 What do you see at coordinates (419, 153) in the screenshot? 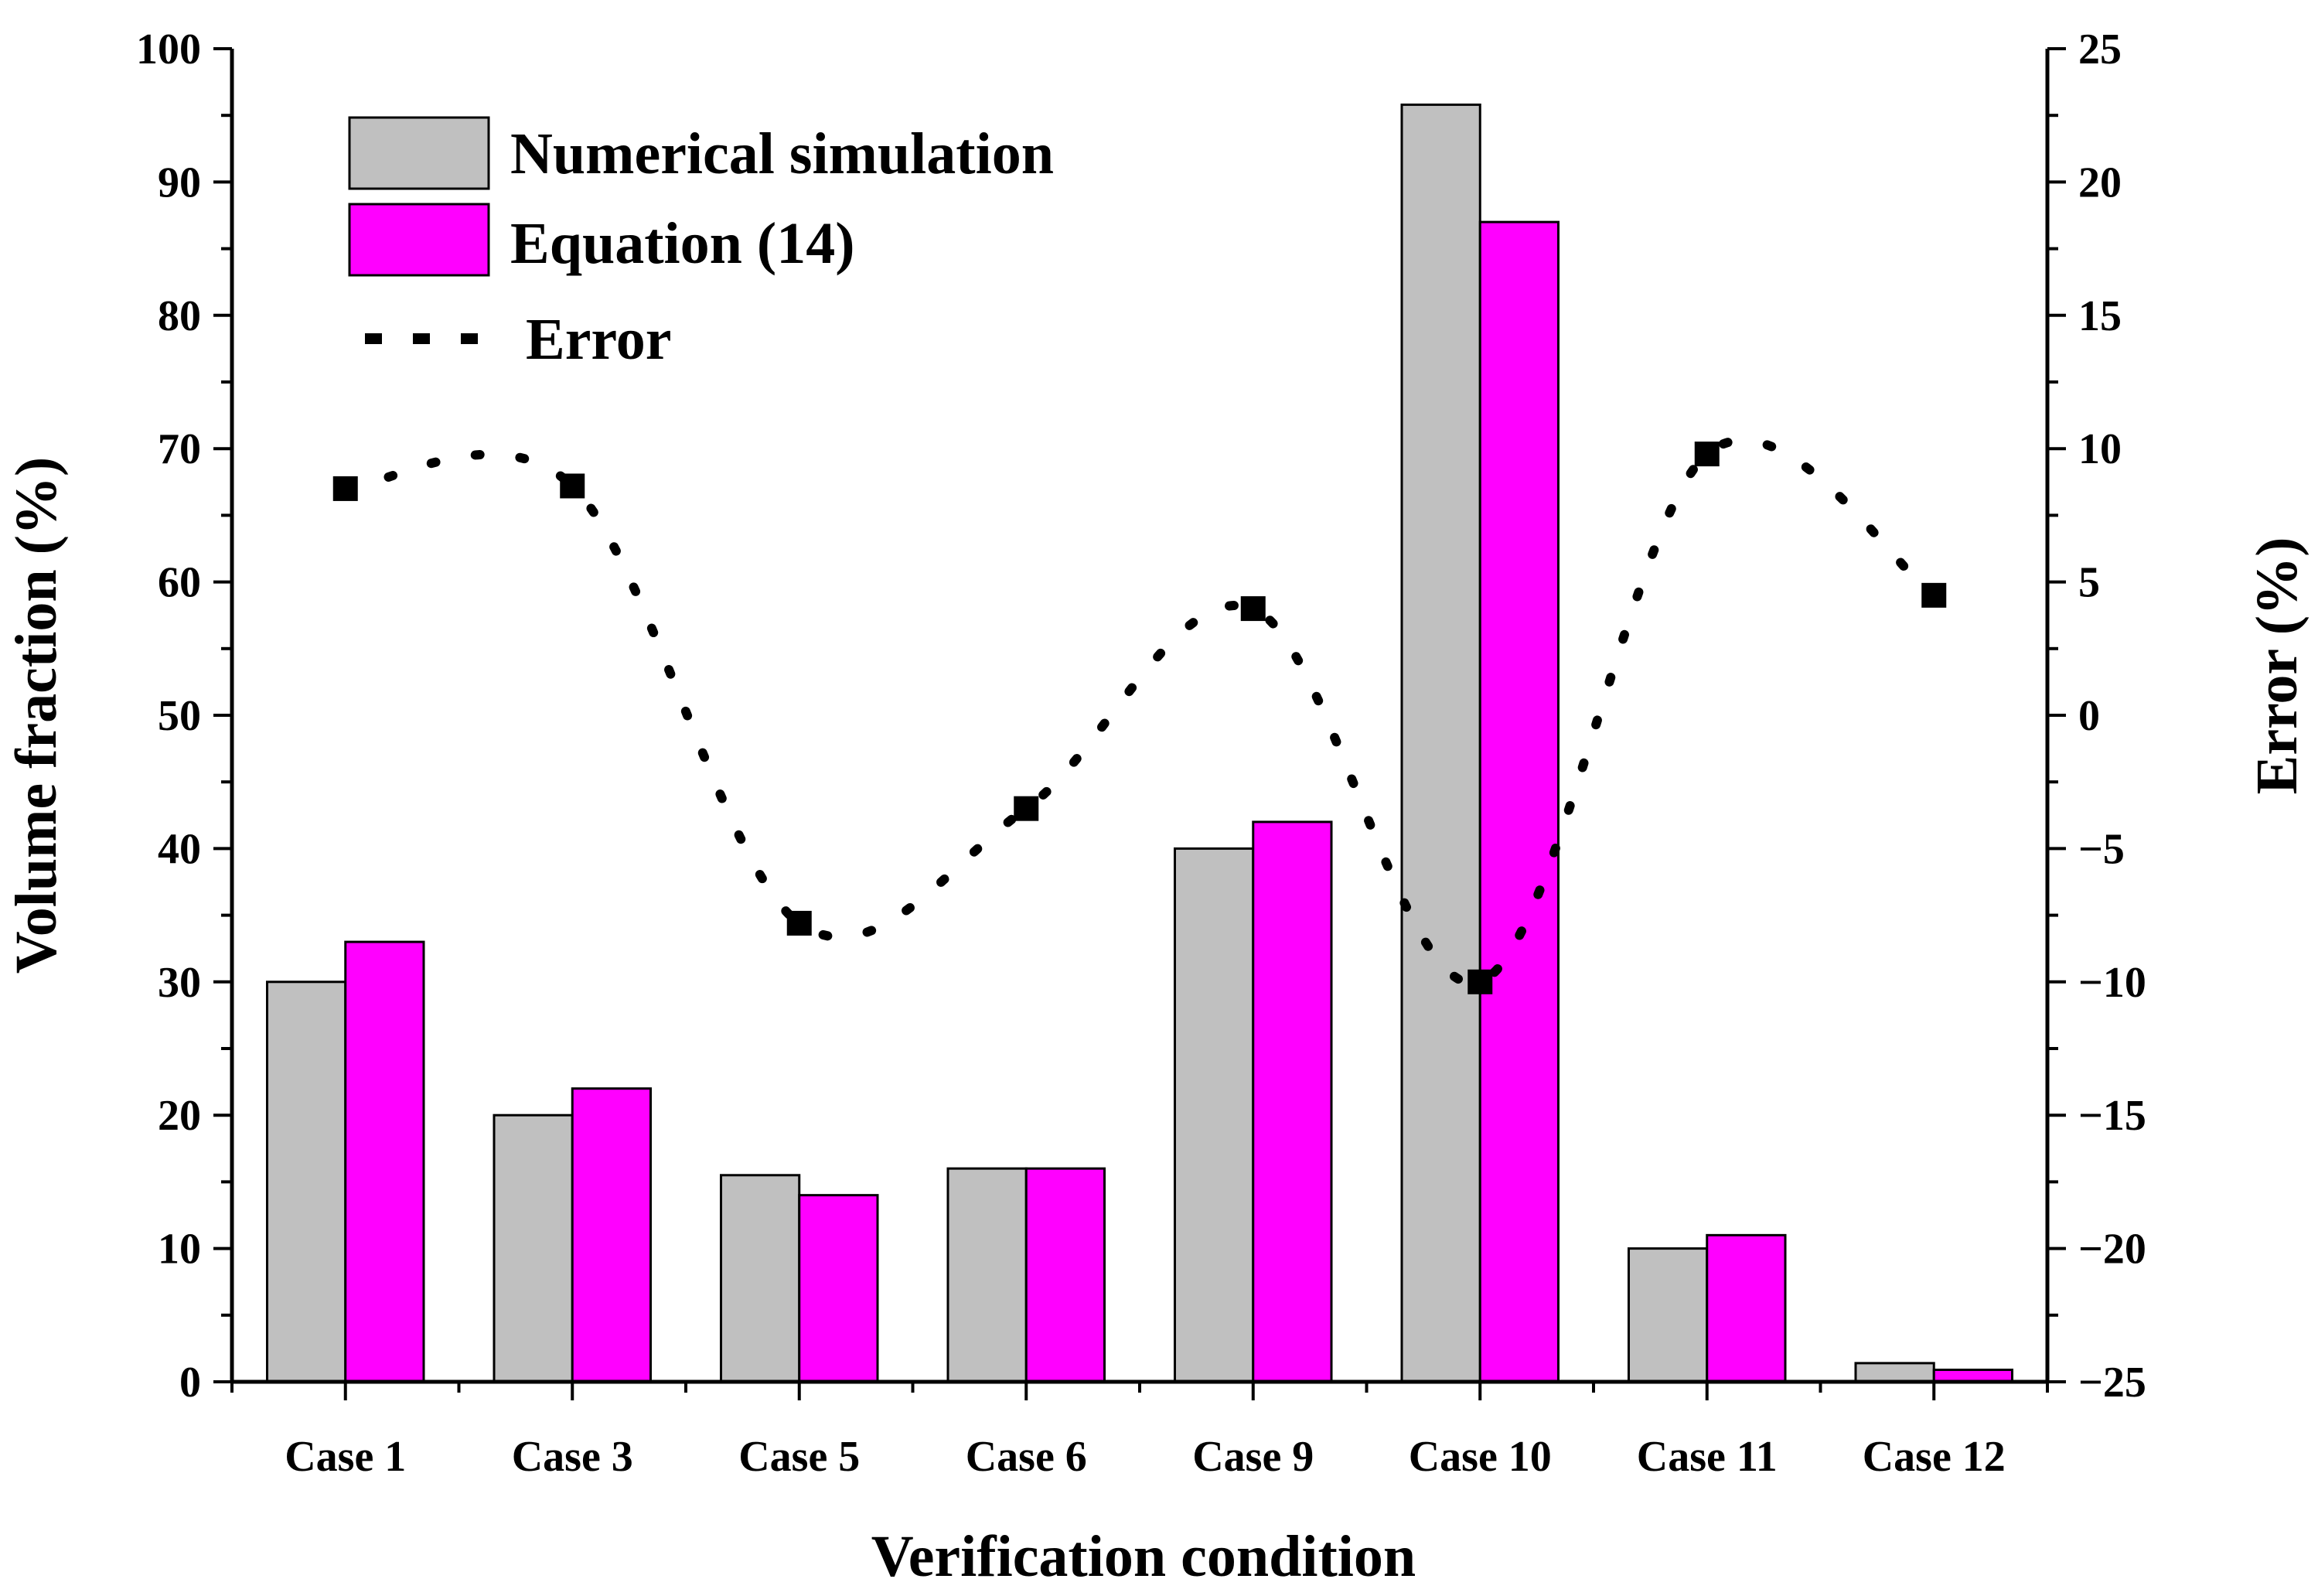
I see `legend-swatch-numerical-simulation` at bounding box center [419, 153].